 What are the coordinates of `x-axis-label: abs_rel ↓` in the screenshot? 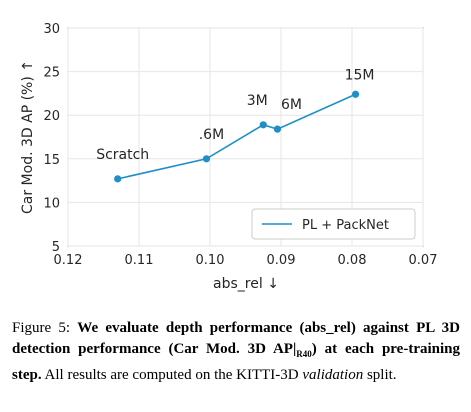 It's located at (246, 284).